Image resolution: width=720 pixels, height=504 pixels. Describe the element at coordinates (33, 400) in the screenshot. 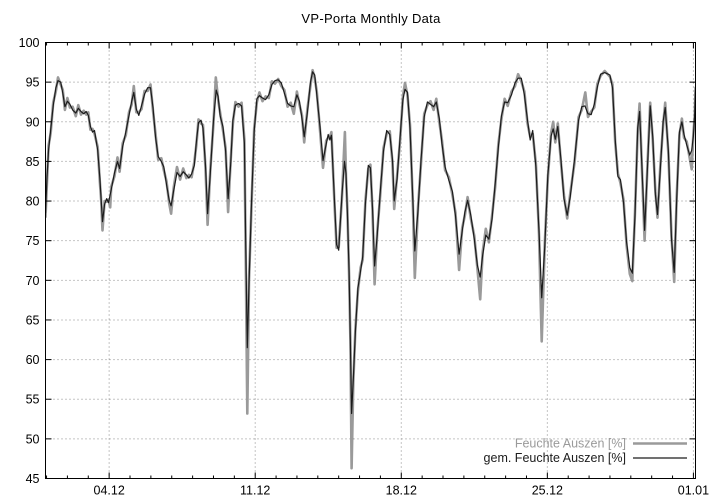

I see `y-tick-label: 55` at that location.